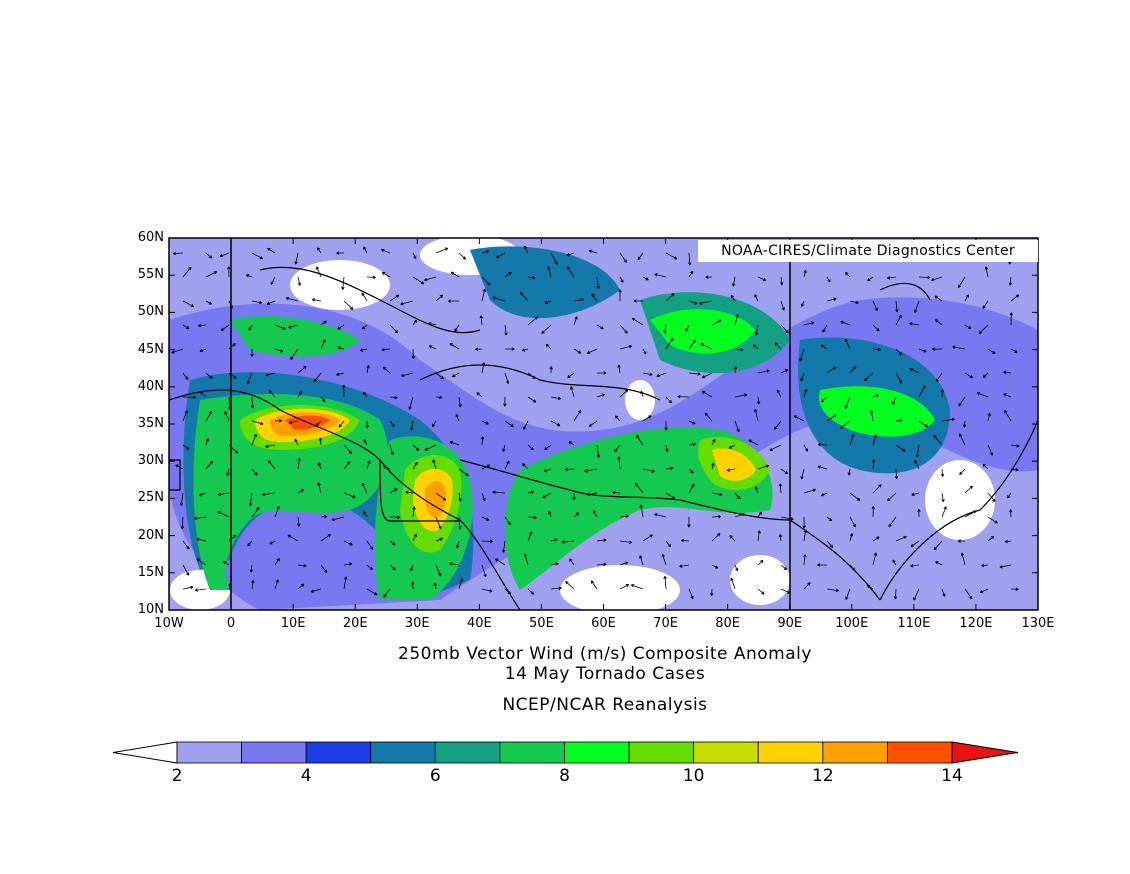 Image resolution: width=1130 pixels, height=874 pixels. I want to click on color-scale-label: 6, so click(435, 776).